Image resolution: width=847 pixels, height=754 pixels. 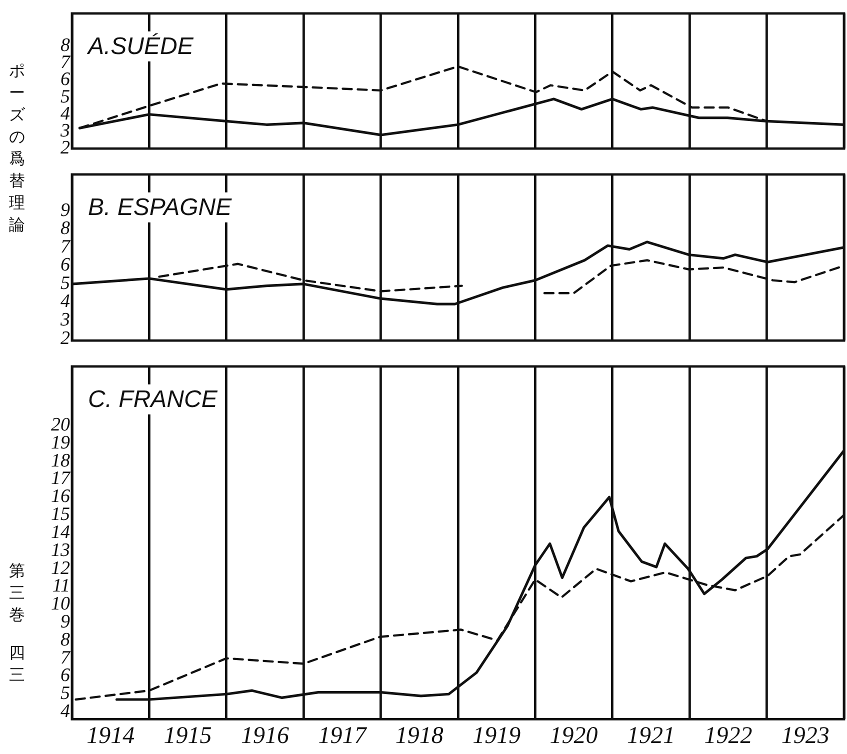 I want to click on x-tick-label: 1921, so click(x=651, y=735).